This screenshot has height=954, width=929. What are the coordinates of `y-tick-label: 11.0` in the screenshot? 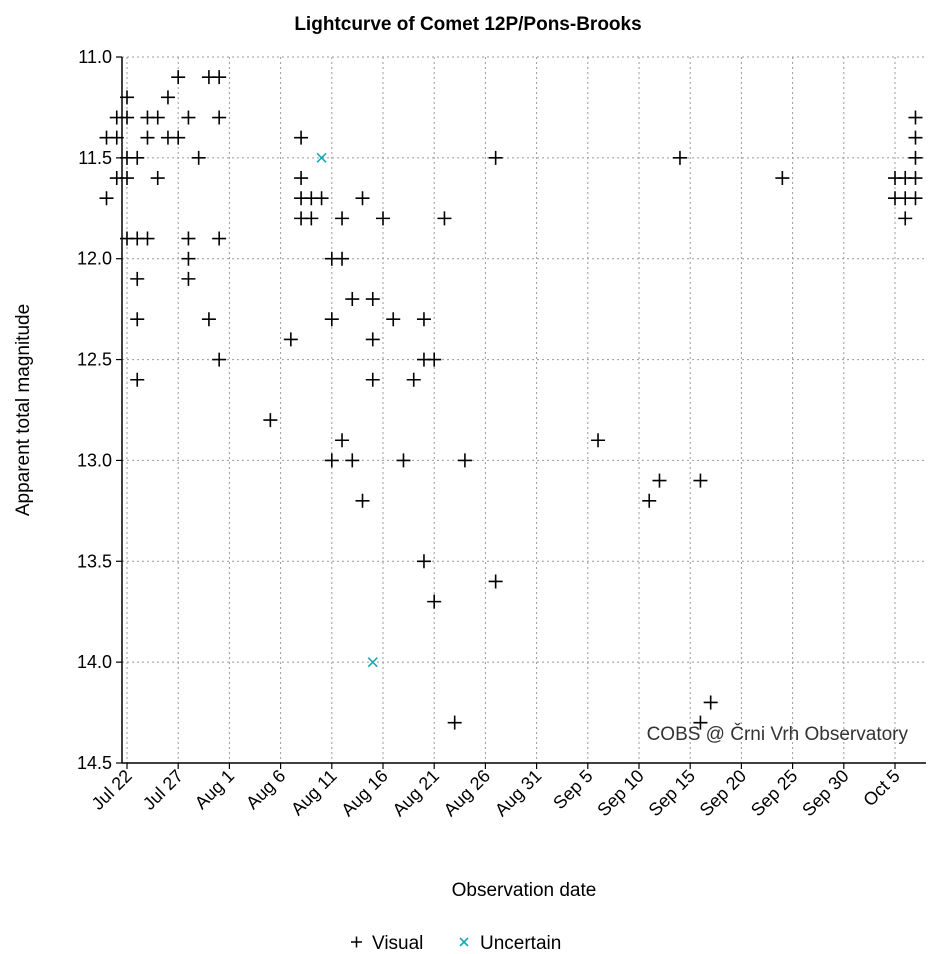 It's located at (95, 57).